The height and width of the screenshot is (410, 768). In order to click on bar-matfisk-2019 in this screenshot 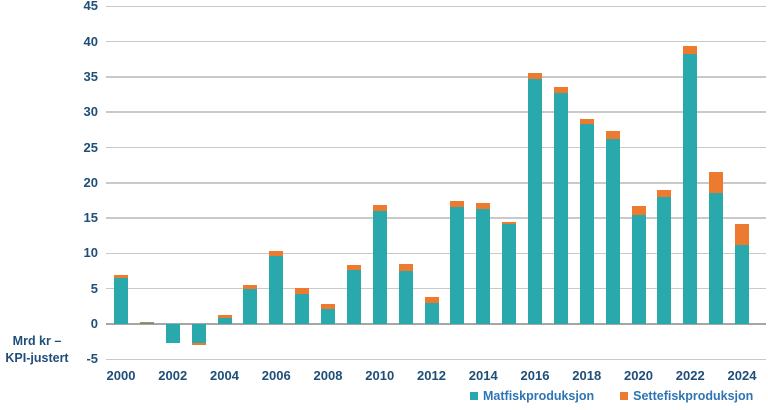, I will do `click(612, 231)`.